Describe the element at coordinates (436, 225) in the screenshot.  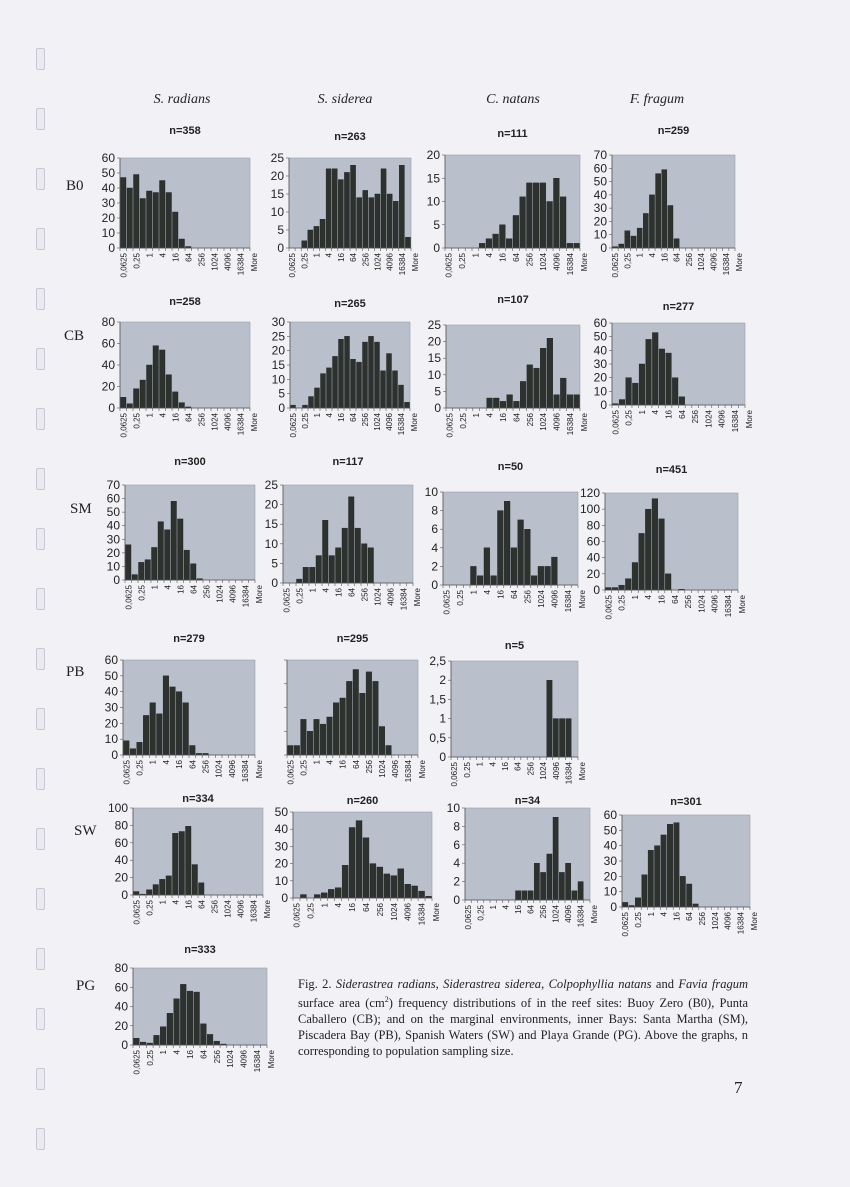
I see `y-tick-label: 5` at that location.